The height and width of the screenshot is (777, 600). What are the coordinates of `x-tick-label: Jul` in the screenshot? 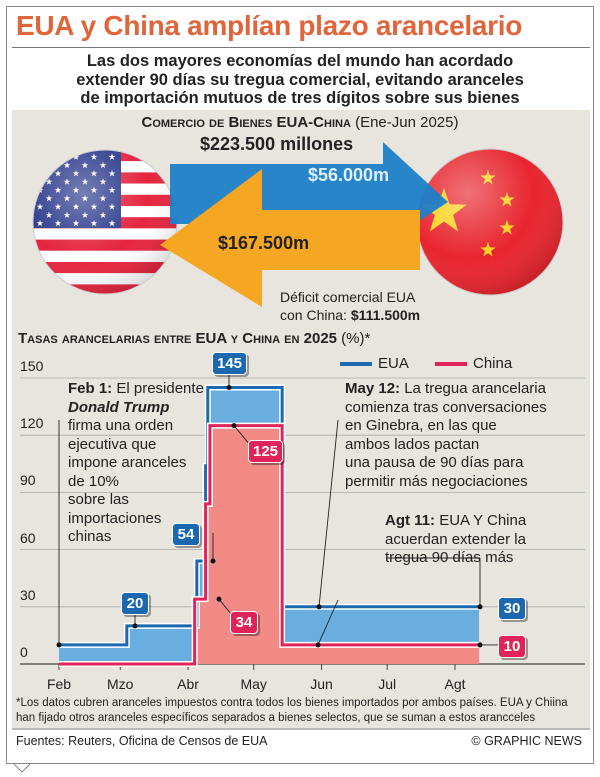 It's located at (387, 684).